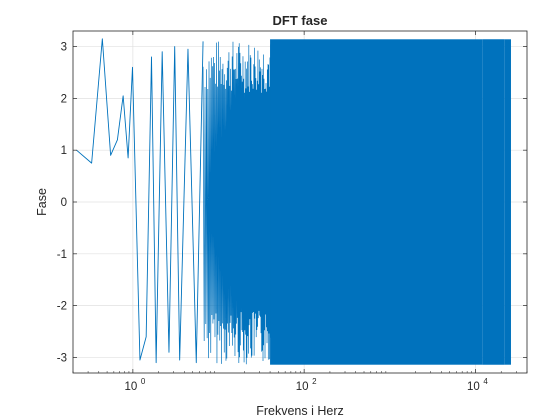 The height and width of the screenshot is (420, 560). What do you see at coordinates (485, 381) in the screenshot?
I see `x-tick-exponent: 4` at bounding box center [485, 381].